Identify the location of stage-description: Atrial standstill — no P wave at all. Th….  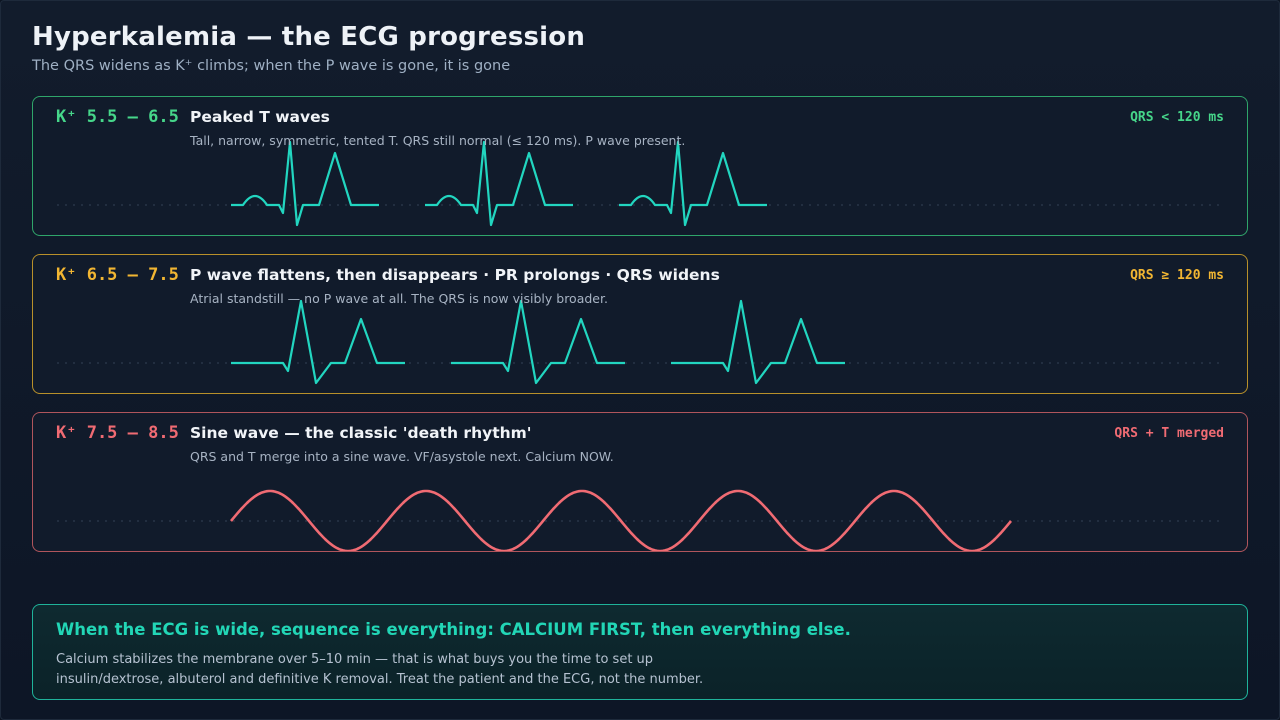
(399, 298).